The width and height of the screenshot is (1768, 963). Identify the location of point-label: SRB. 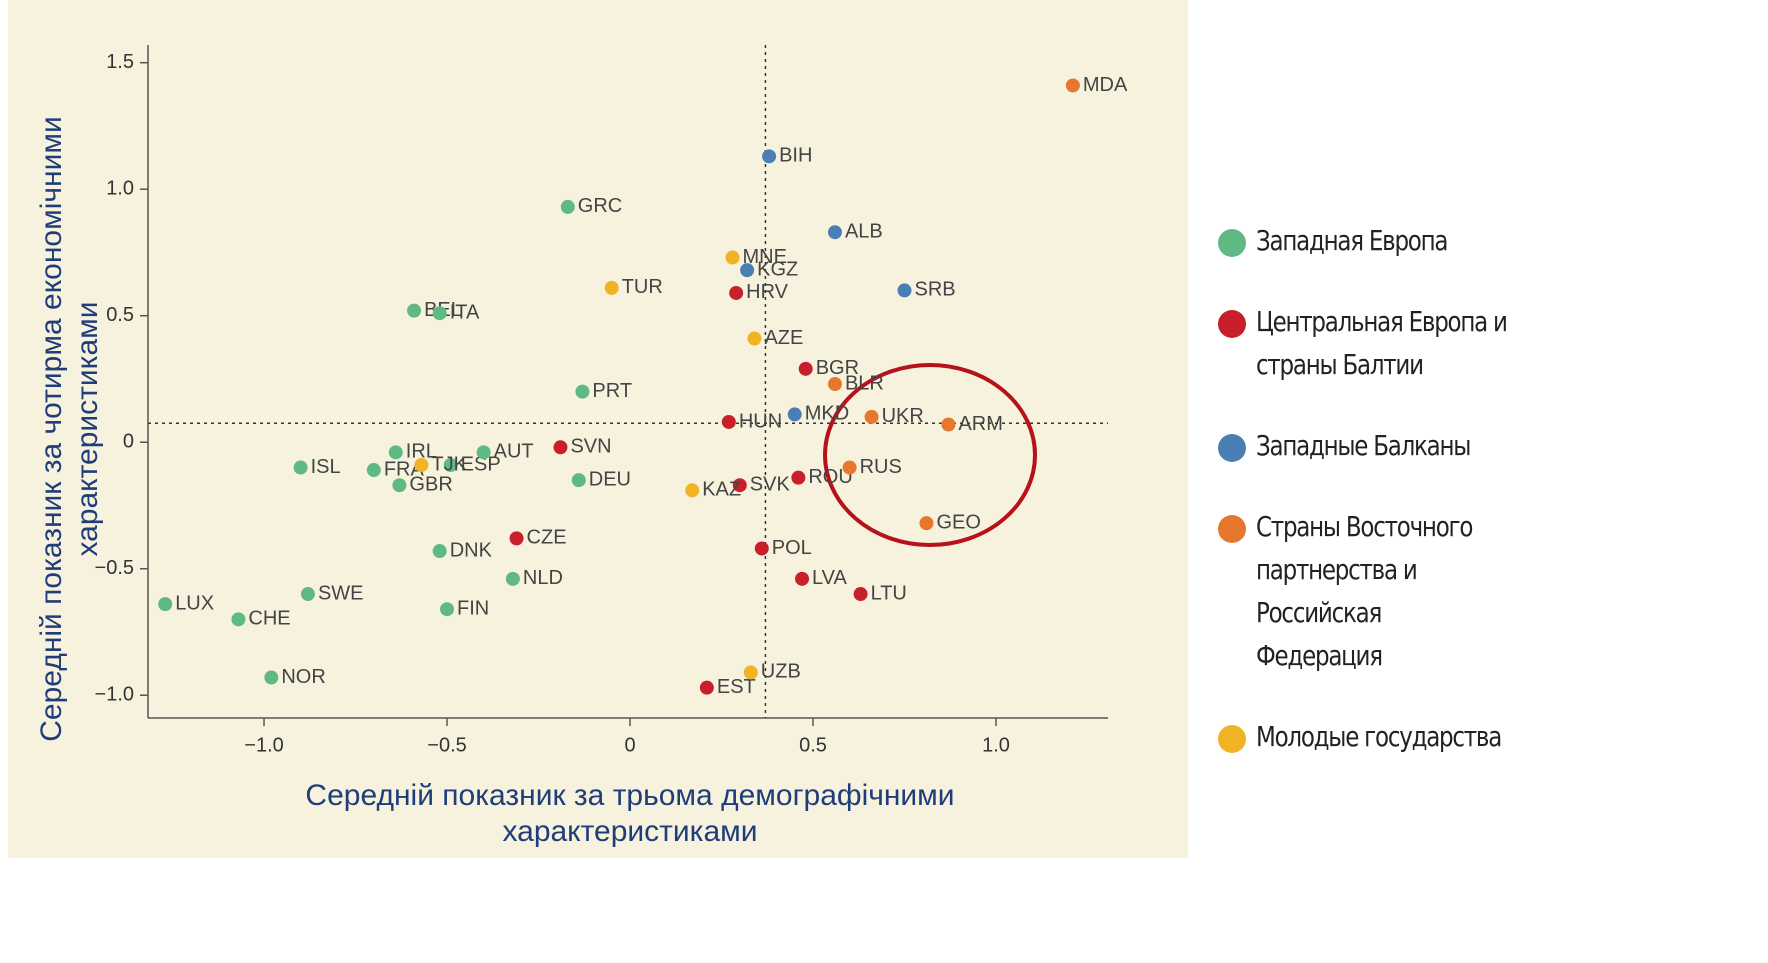
(935, 290).